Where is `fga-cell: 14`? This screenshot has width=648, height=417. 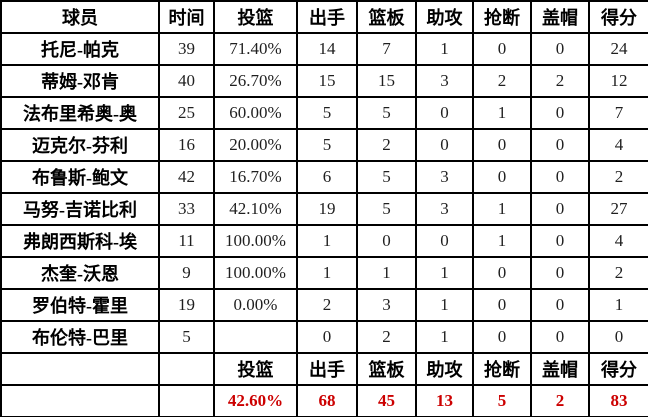 fga-cell: 14 is located at coordinates (327, 49).